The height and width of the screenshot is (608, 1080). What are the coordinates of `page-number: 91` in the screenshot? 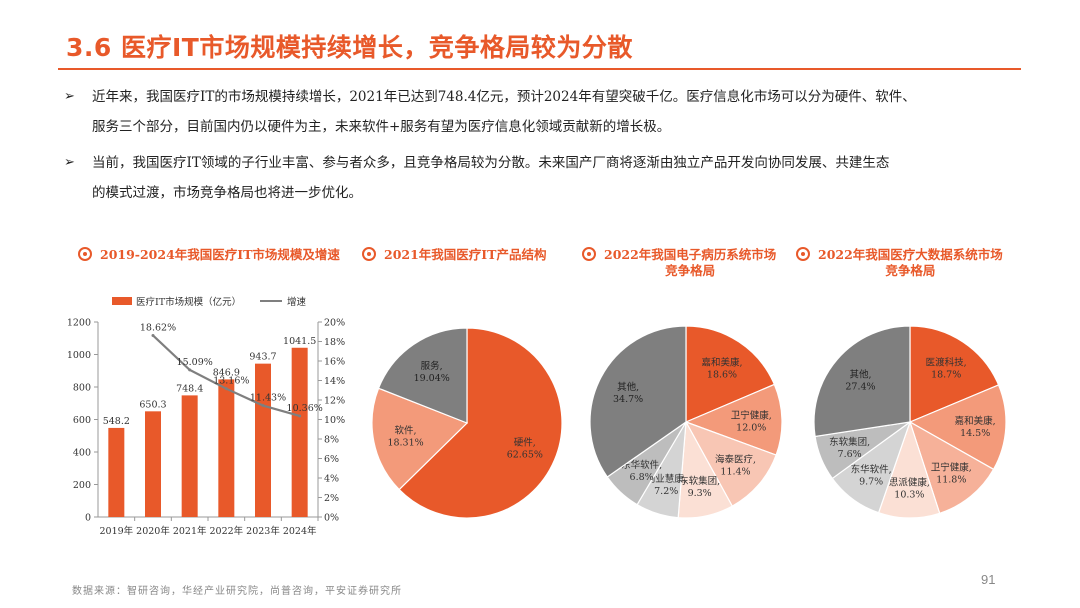 It's located at (988, 579).